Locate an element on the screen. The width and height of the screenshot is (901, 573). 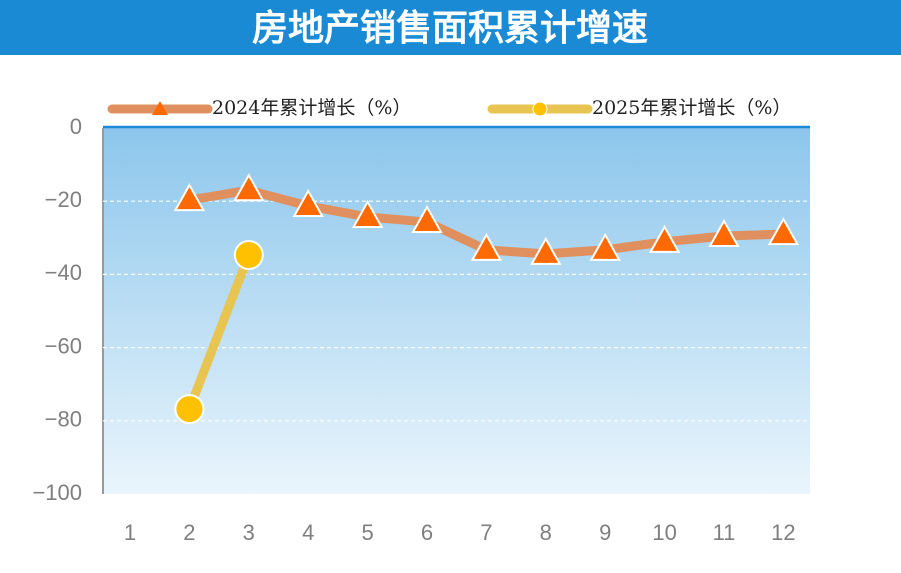
y-tick-label: −40 is located at coordinates (63, 272).